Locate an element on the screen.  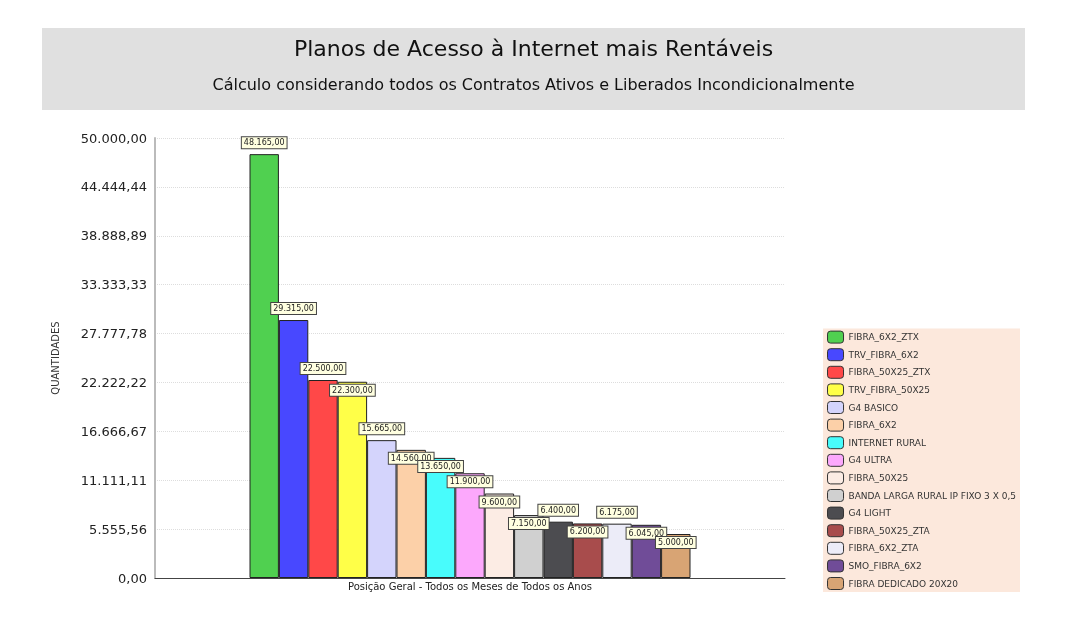
data-label: 6.175,00 is located at coordinates (617, 512).